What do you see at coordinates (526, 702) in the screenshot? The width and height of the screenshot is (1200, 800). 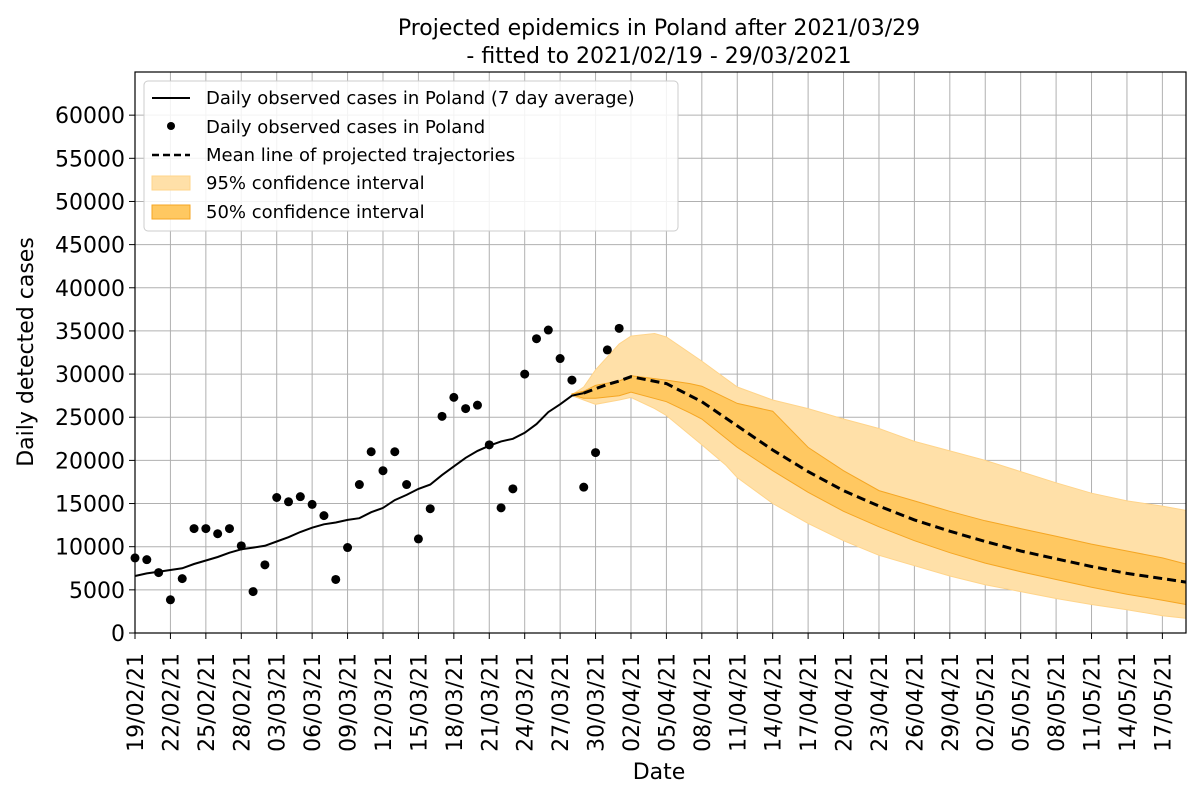 I see `x-tick-label: 24/03/21` at bounding box center [526, 702].